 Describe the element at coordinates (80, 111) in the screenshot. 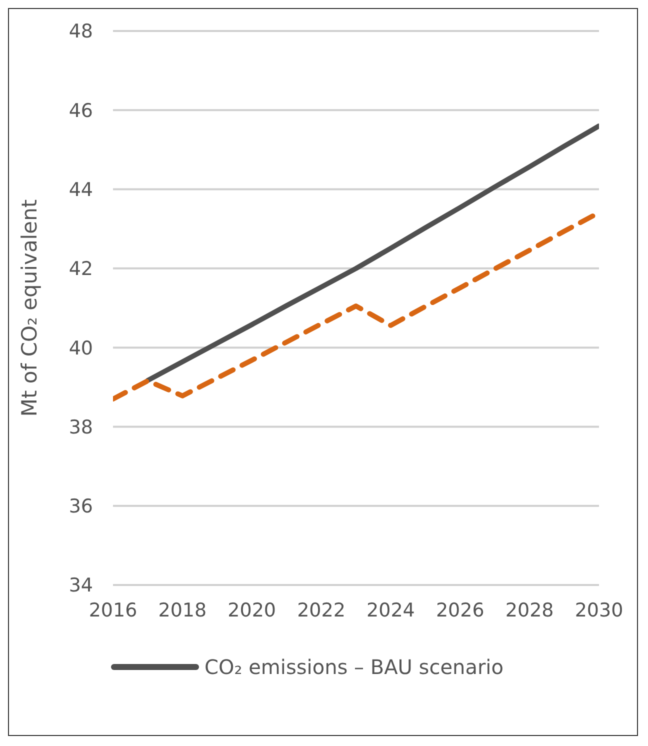

I see `y-tick-label: 46` at that location.